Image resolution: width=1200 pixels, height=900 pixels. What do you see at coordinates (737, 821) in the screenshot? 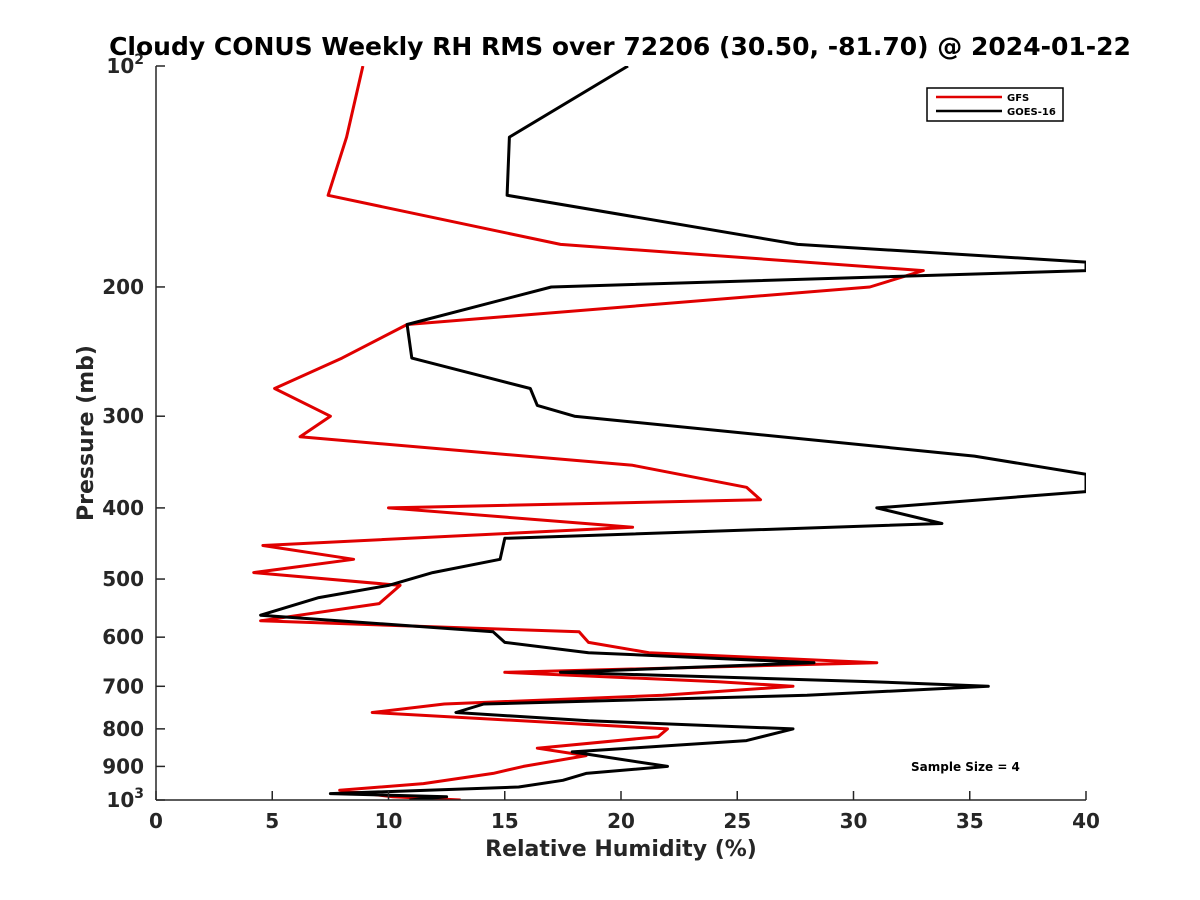
I see `x-tick-label: 25` at bounding box center [737, 821].